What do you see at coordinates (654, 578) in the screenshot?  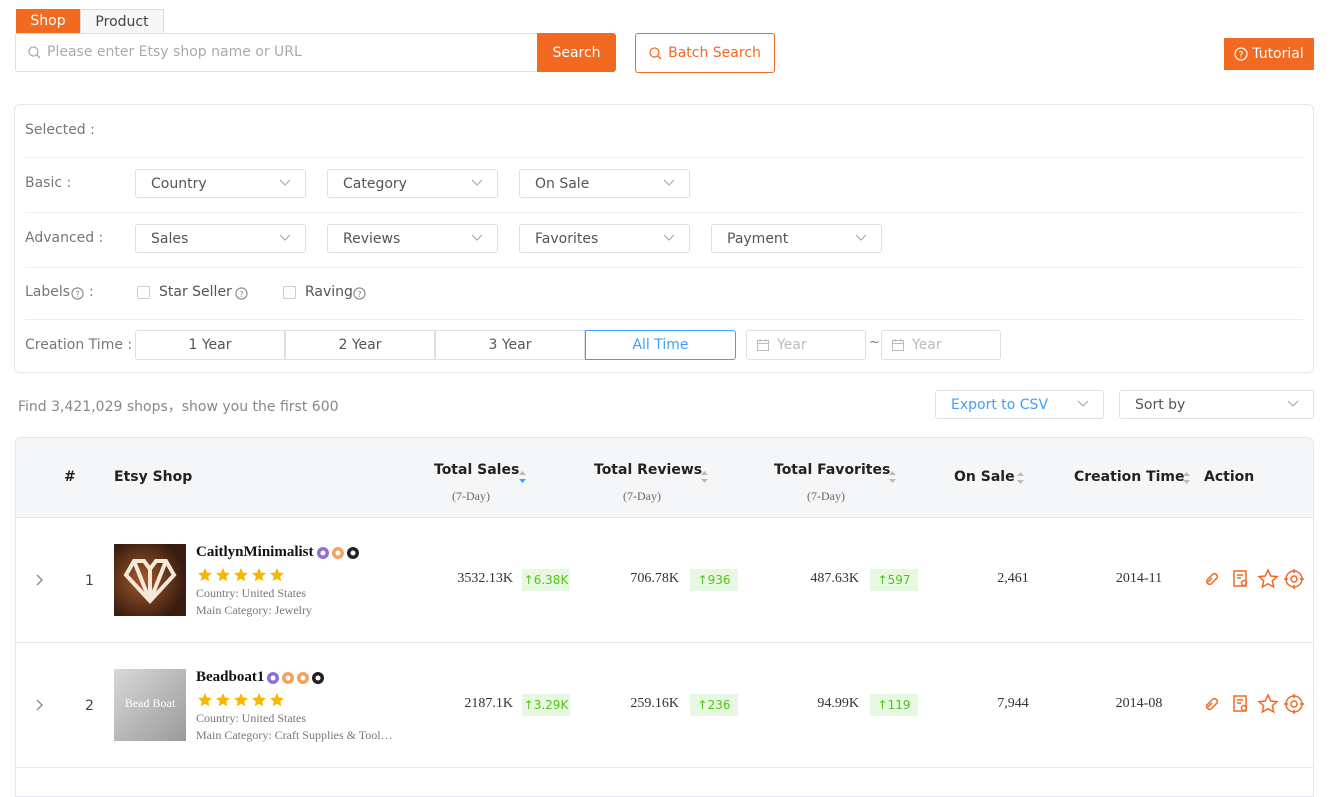 I see `metric-value: 706.78K` at bounding box center [654, 578].